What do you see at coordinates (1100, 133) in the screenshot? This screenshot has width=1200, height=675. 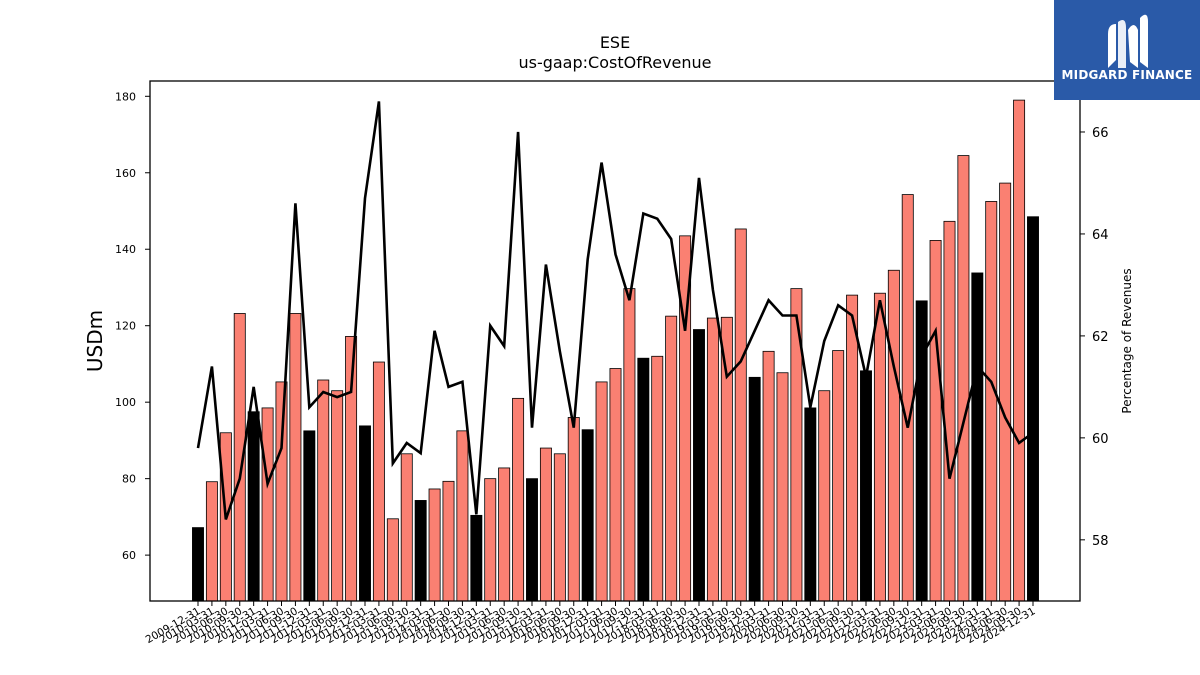 I see `y2-tick-label: 66` at bounding box center [1100, 133].